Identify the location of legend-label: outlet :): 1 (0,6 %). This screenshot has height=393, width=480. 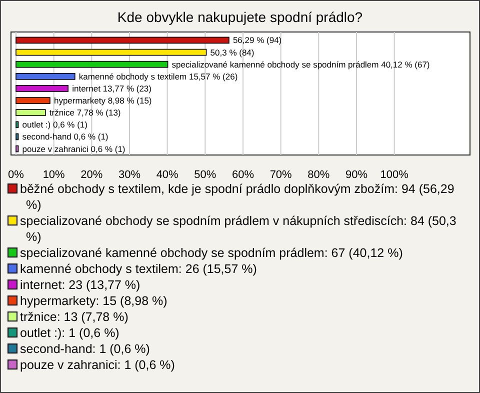
(70, 333).